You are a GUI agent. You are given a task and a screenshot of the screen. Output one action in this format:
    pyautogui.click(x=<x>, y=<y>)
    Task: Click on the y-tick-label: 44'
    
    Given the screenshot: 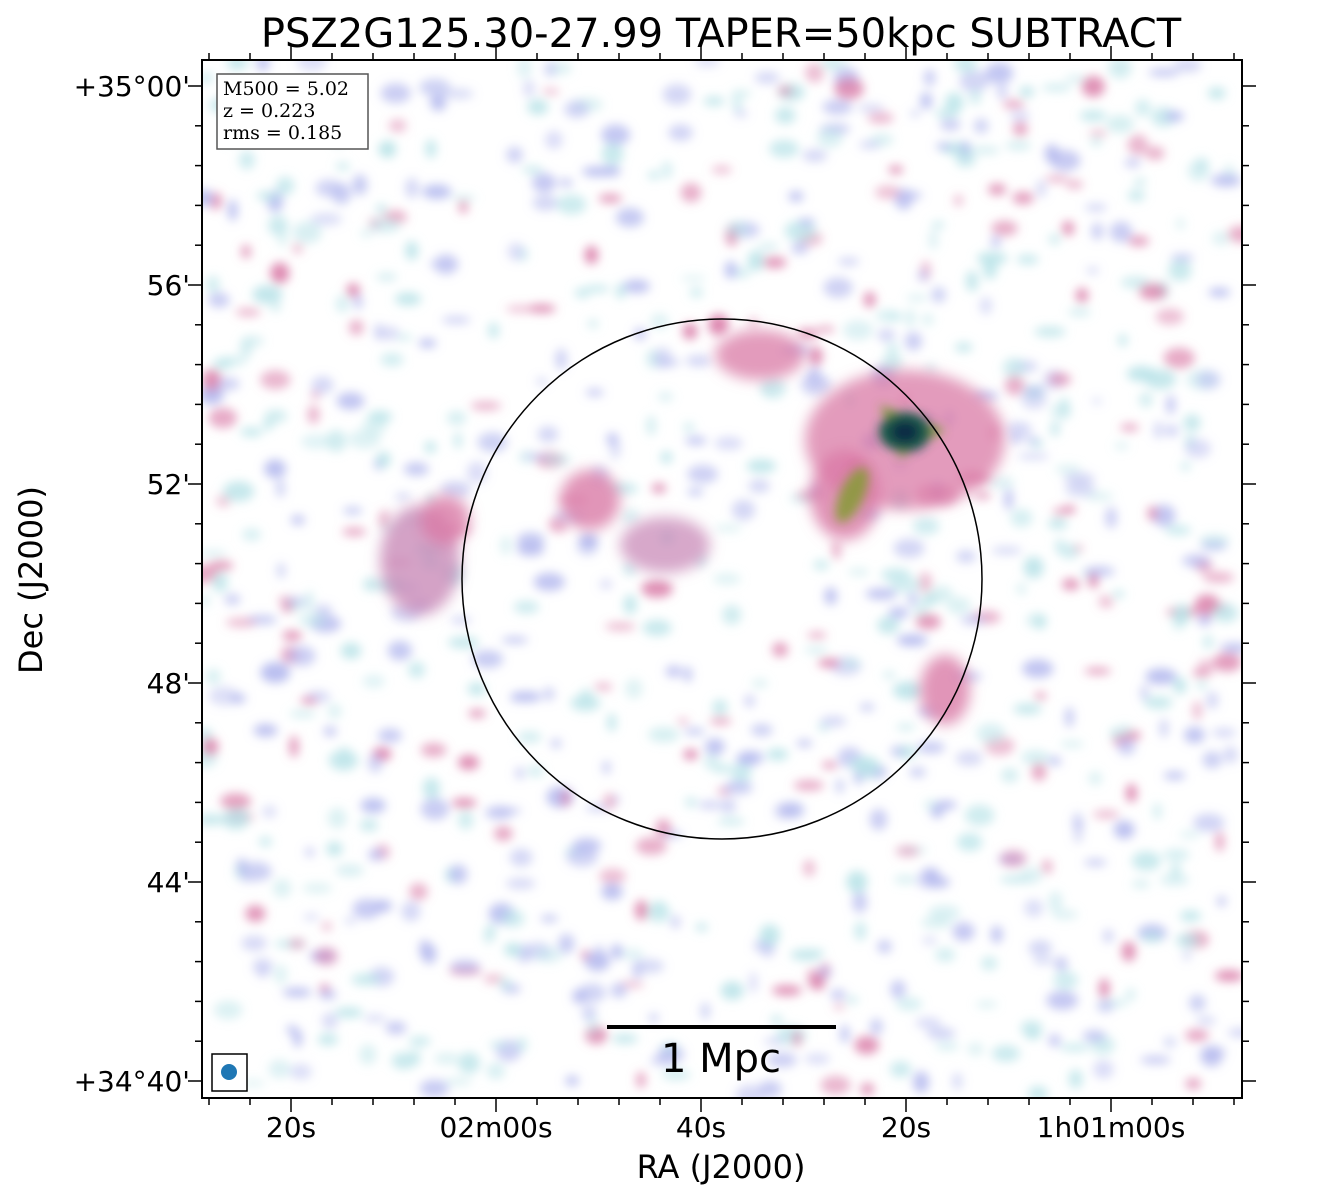 What is the action you would take?
    pyautogui.click(x=168, y=882)
    